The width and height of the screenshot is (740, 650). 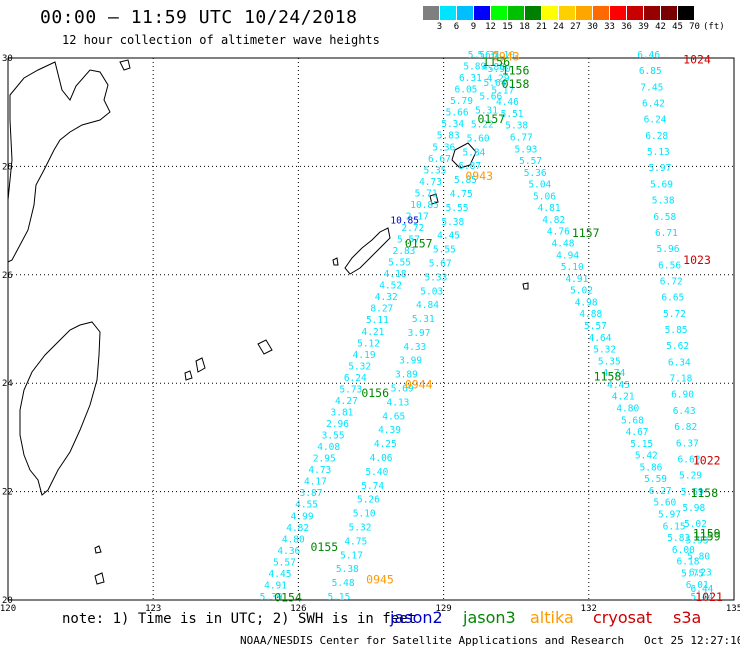 I want to click on track-time-label: 0158, so click(x=516, y=84).